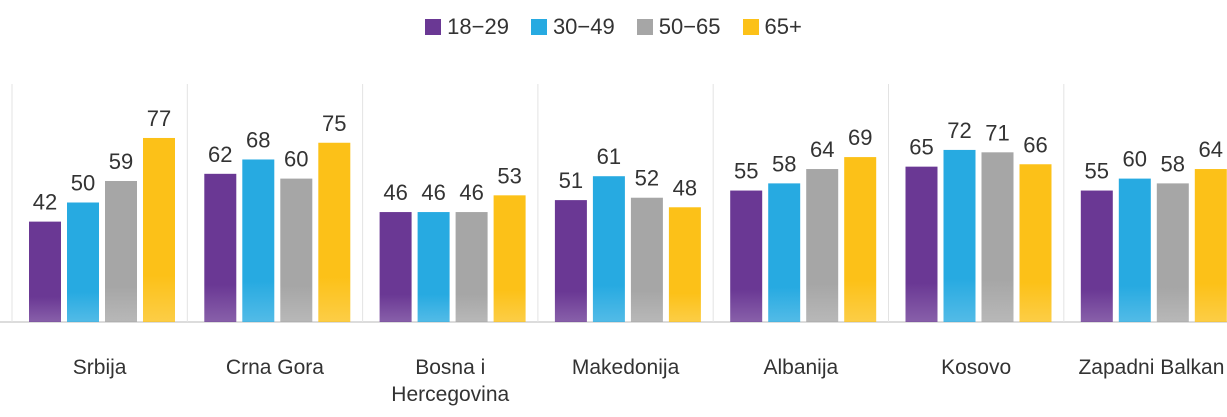 The image size is (1227, 417). Describe the element at coordinates (571, 180) in the screenshot. I see `value-label: 51` at that location.